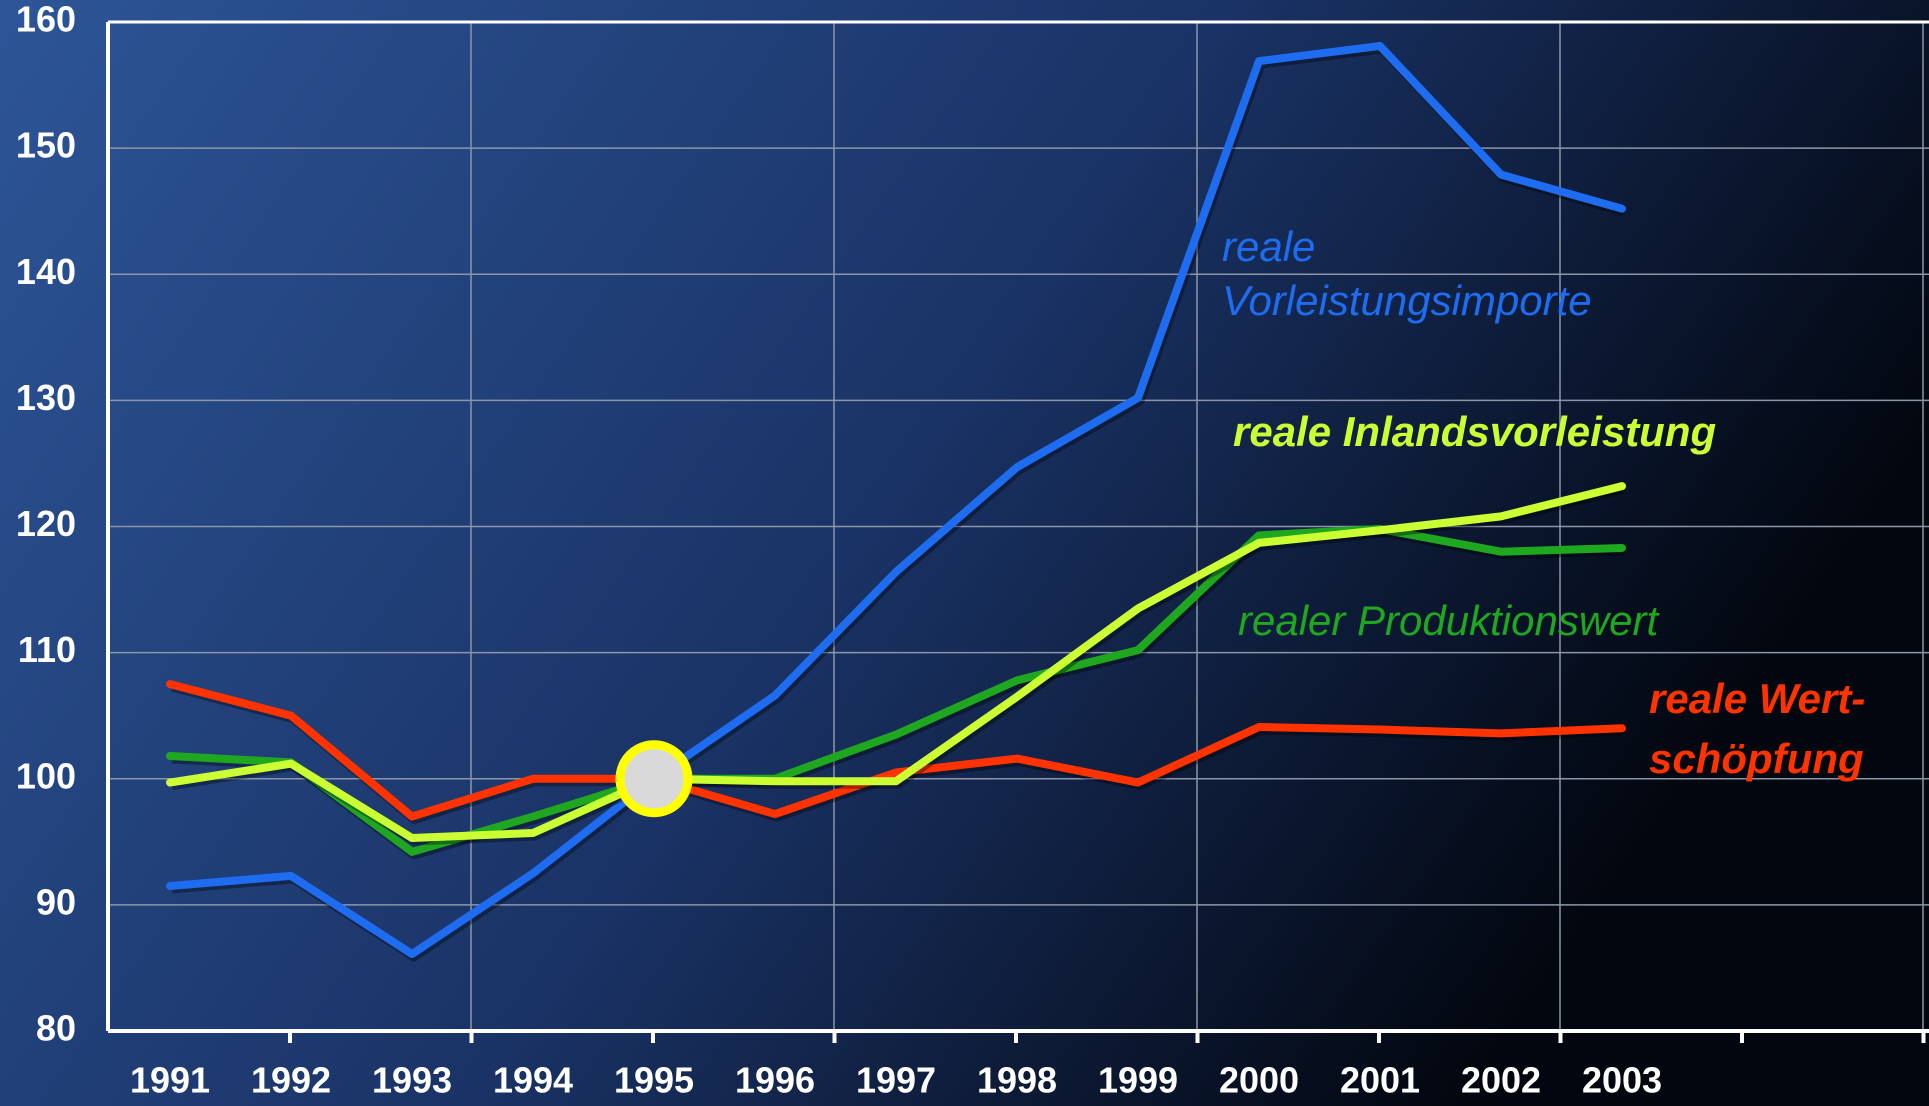 The width and height of the screenshot is (1929, 1106). I want to click on y-tick-label: 90, so click(56, 901).